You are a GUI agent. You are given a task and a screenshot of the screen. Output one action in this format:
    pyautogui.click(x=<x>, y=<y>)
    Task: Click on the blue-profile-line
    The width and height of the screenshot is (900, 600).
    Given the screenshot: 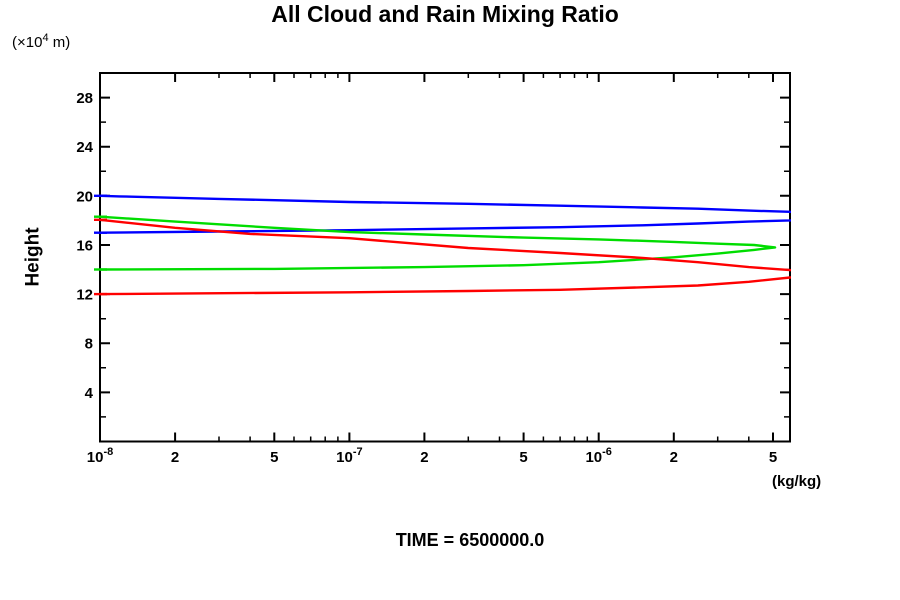 What is the action you would take?
    pyautogui.click(x=445, y=214)
    